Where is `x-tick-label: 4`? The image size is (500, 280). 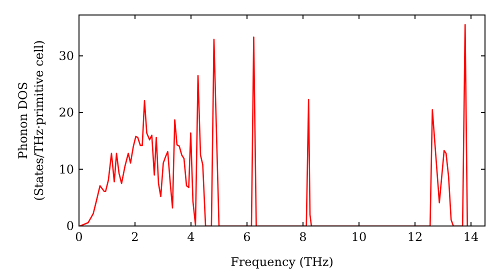 x-tick-label: 4 is located at coordinates (191, 237).